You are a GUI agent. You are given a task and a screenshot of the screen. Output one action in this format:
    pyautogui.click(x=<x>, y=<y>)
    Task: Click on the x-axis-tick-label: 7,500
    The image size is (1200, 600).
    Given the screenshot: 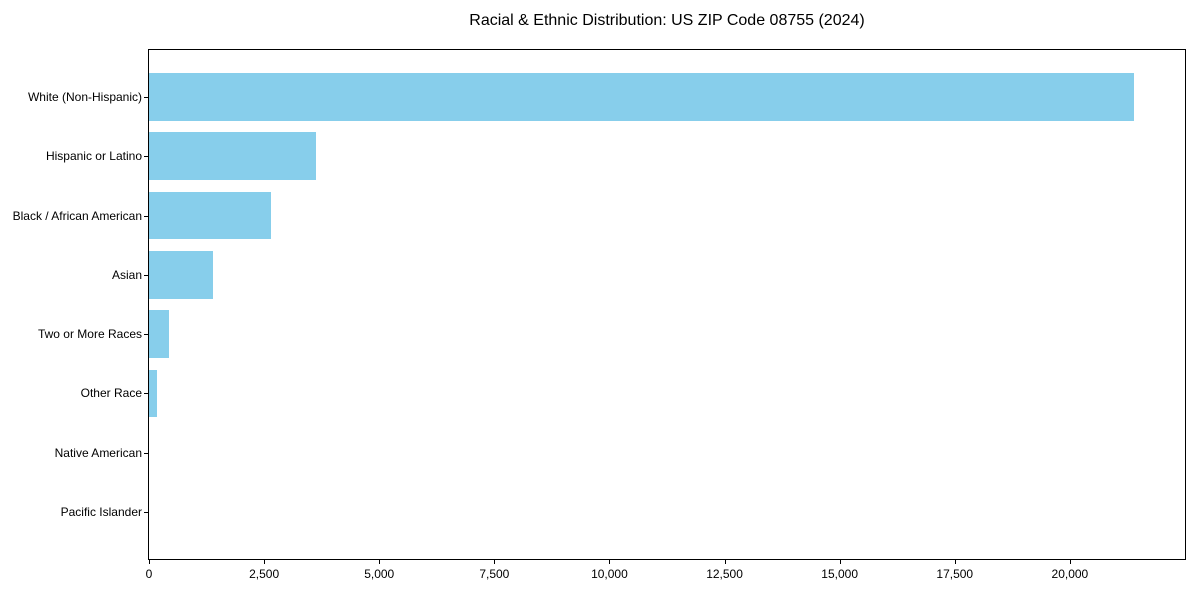 What is the action you would take?
    pyautogui.click(x=494, y=574)
    